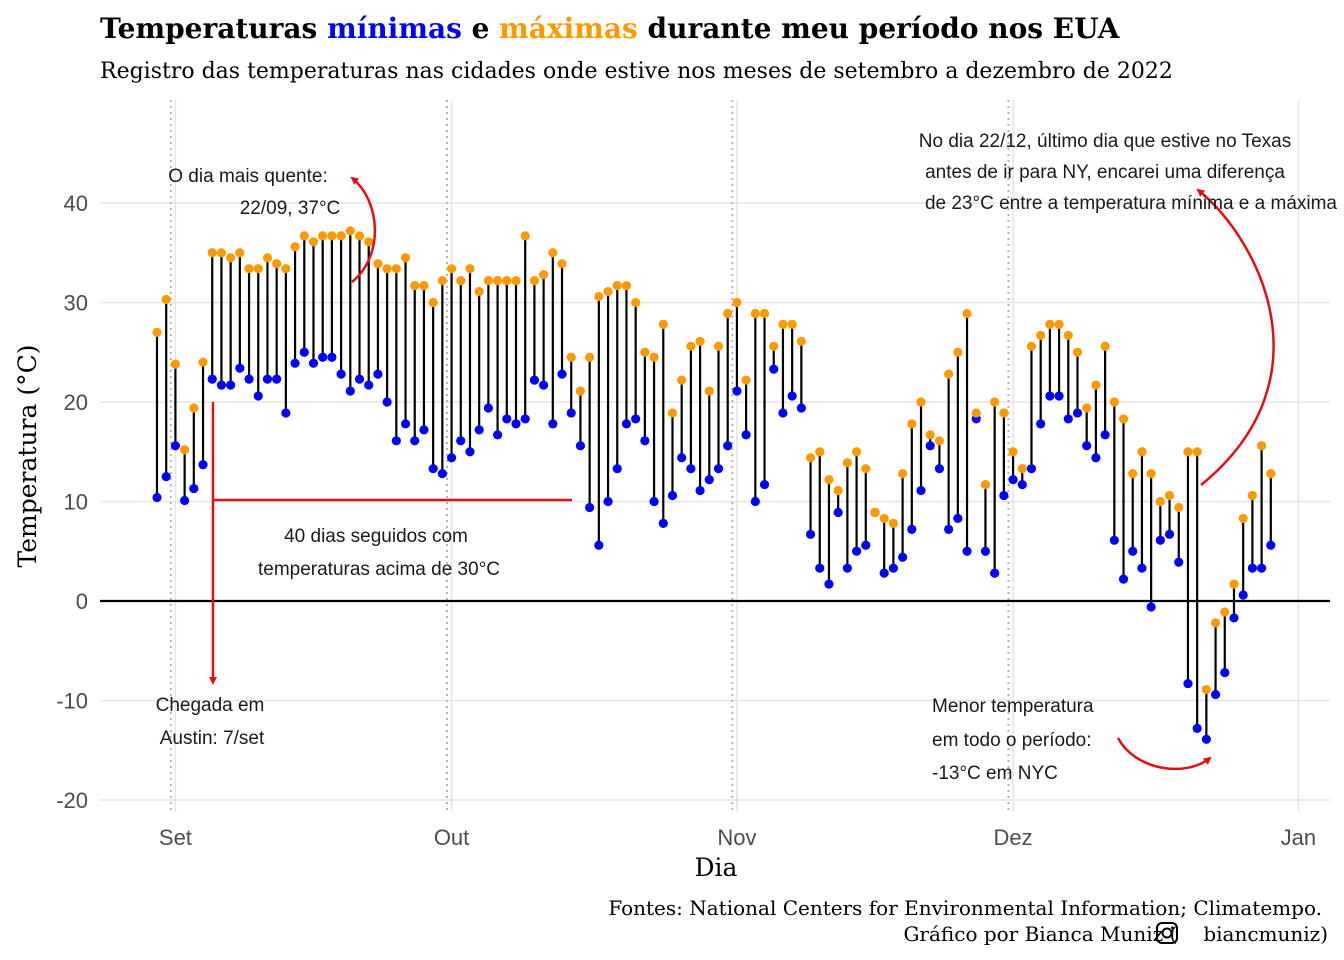 This screenshot has width=1344, height=960. What do you see at coordinates (82, 601) in the screenshot?
I see `y-tick-label: 0` at bounding box center [82, 601].